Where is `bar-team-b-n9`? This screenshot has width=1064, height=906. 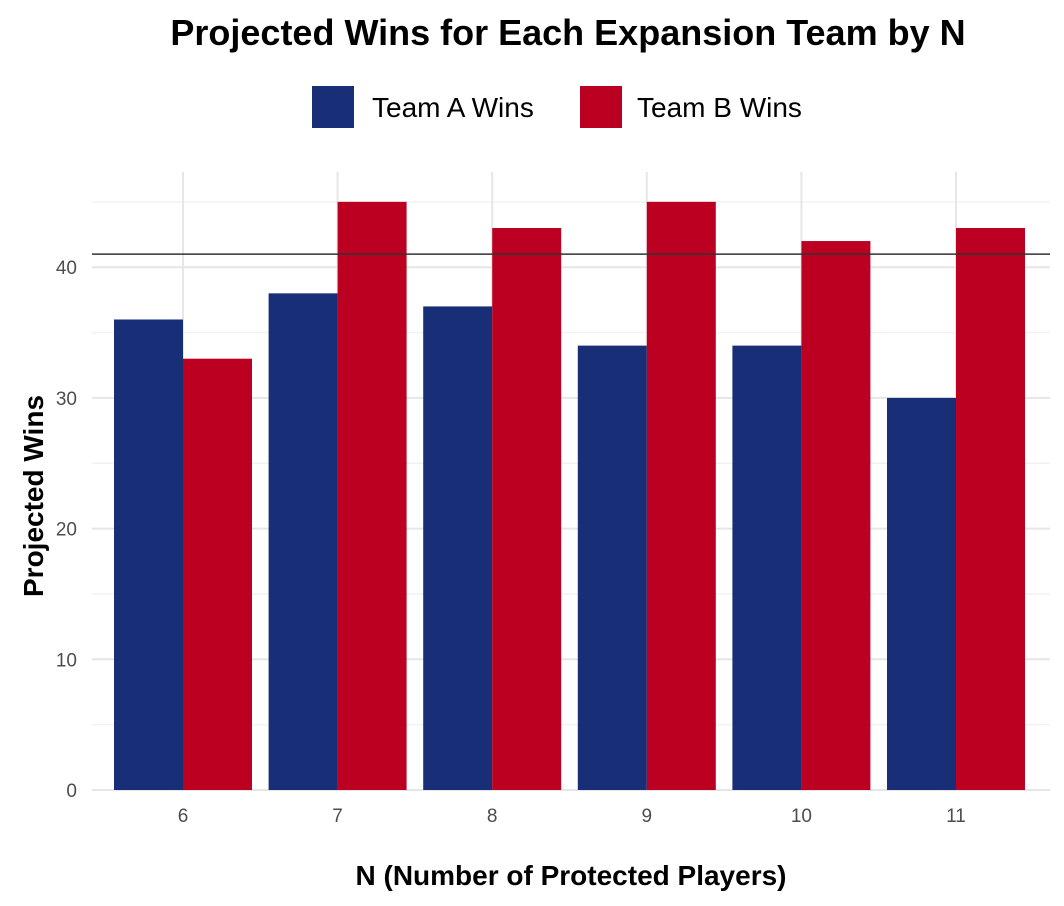 bar-team-b-n9 is located at coordinates (681, 496).